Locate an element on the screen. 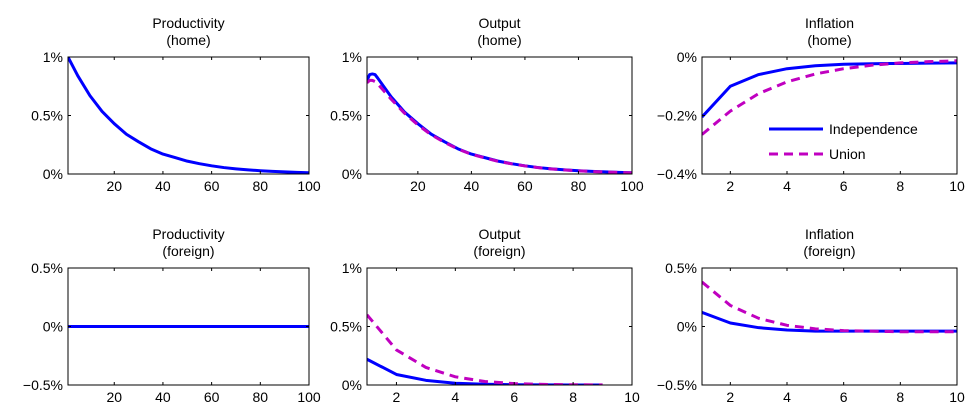 The width and height of the screenshot is (971, 415). legend: Independence Union is located at coordinates (843, 141).